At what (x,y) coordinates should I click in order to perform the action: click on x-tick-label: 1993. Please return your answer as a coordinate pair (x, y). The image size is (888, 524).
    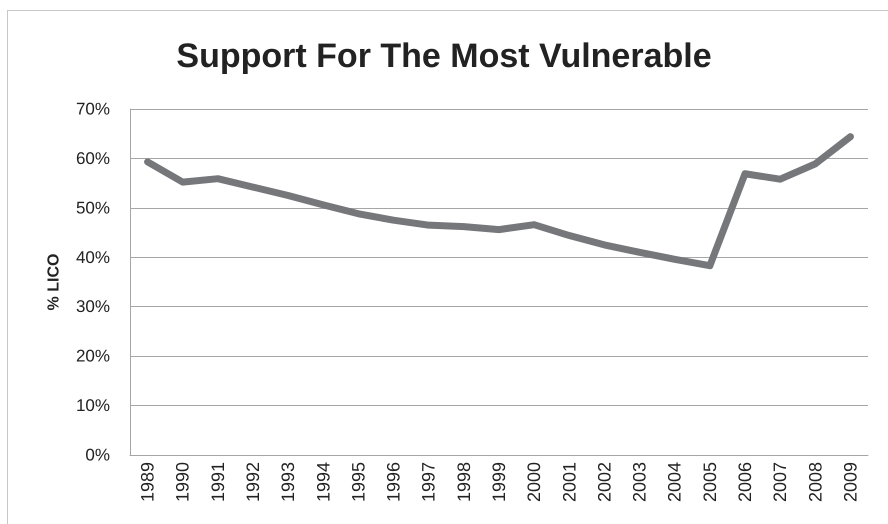
    Looking at the image, I should click on (288, 482).